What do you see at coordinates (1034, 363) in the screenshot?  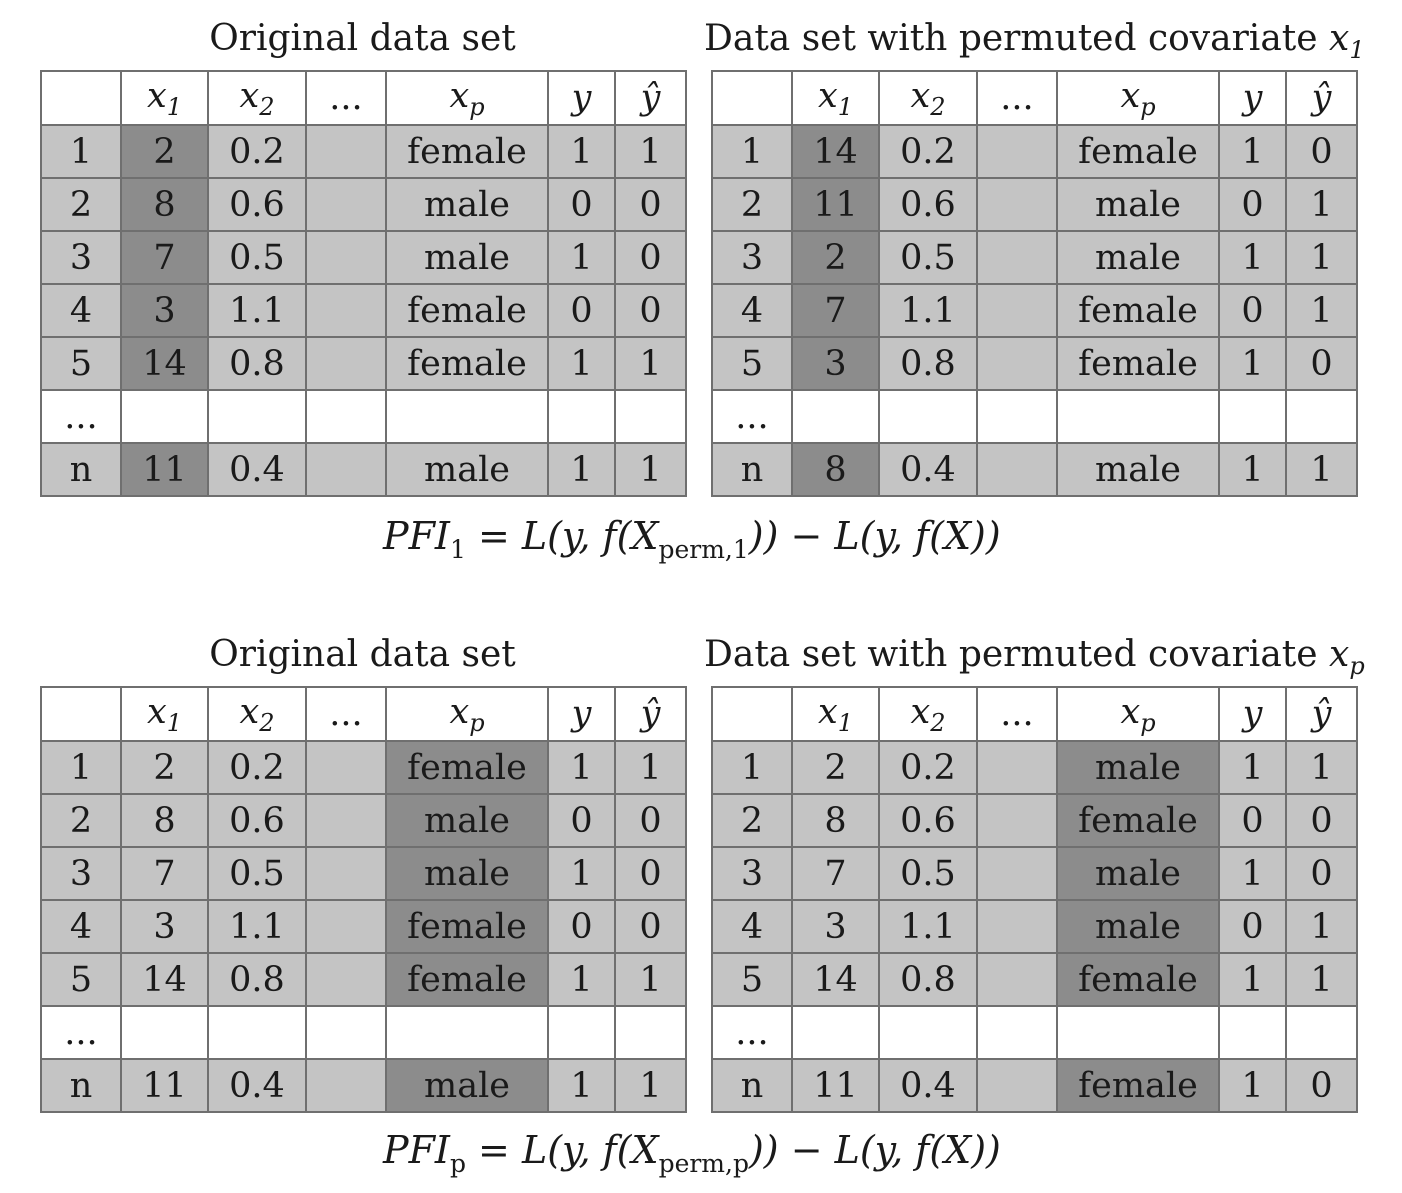 I see `table-row: 5 3 0.8 female 1 0` at bounding box center [1034, 363].